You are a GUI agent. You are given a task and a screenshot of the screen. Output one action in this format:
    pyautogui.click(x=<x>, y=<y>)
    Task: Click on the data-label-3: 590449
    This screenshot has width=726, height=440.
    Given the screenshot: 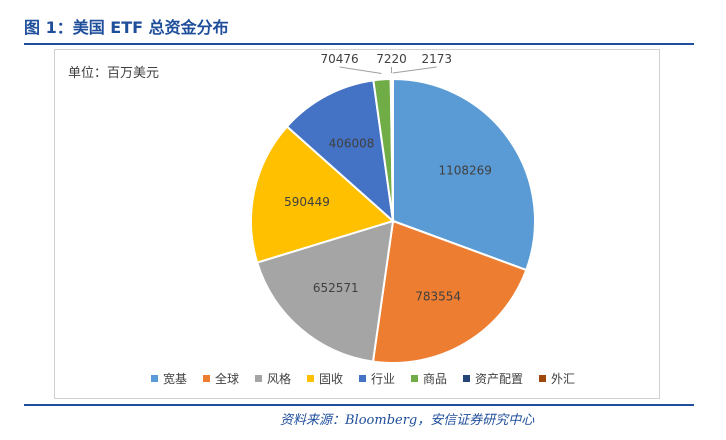 What is the action you would take?
    pyautogui.click(x=307, y=202)
    